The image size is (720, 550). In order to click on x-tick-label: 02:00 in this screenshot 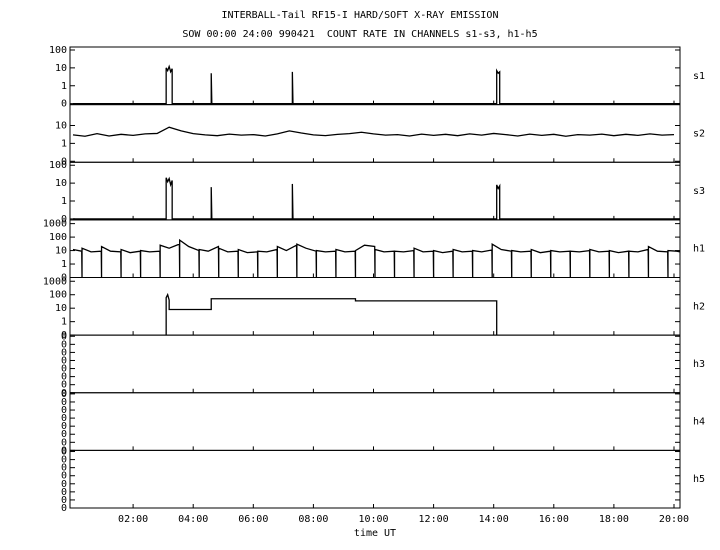, I will do `click(133, 519)`.